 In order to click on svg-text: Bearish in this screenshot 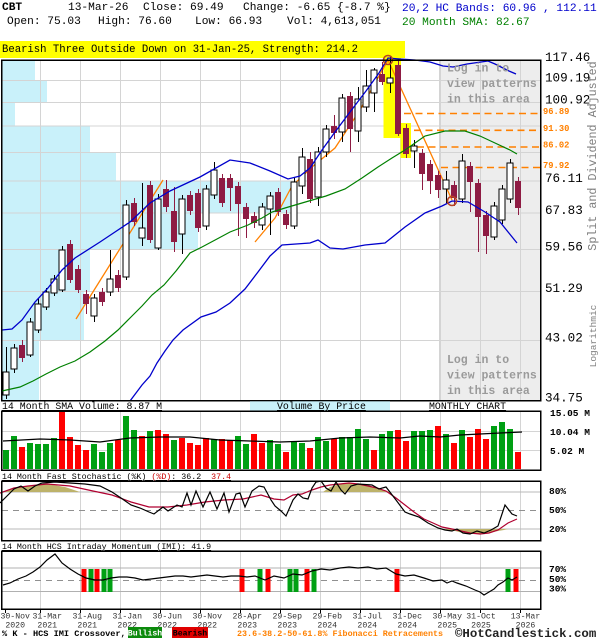, I will do `click(190, 634)`.